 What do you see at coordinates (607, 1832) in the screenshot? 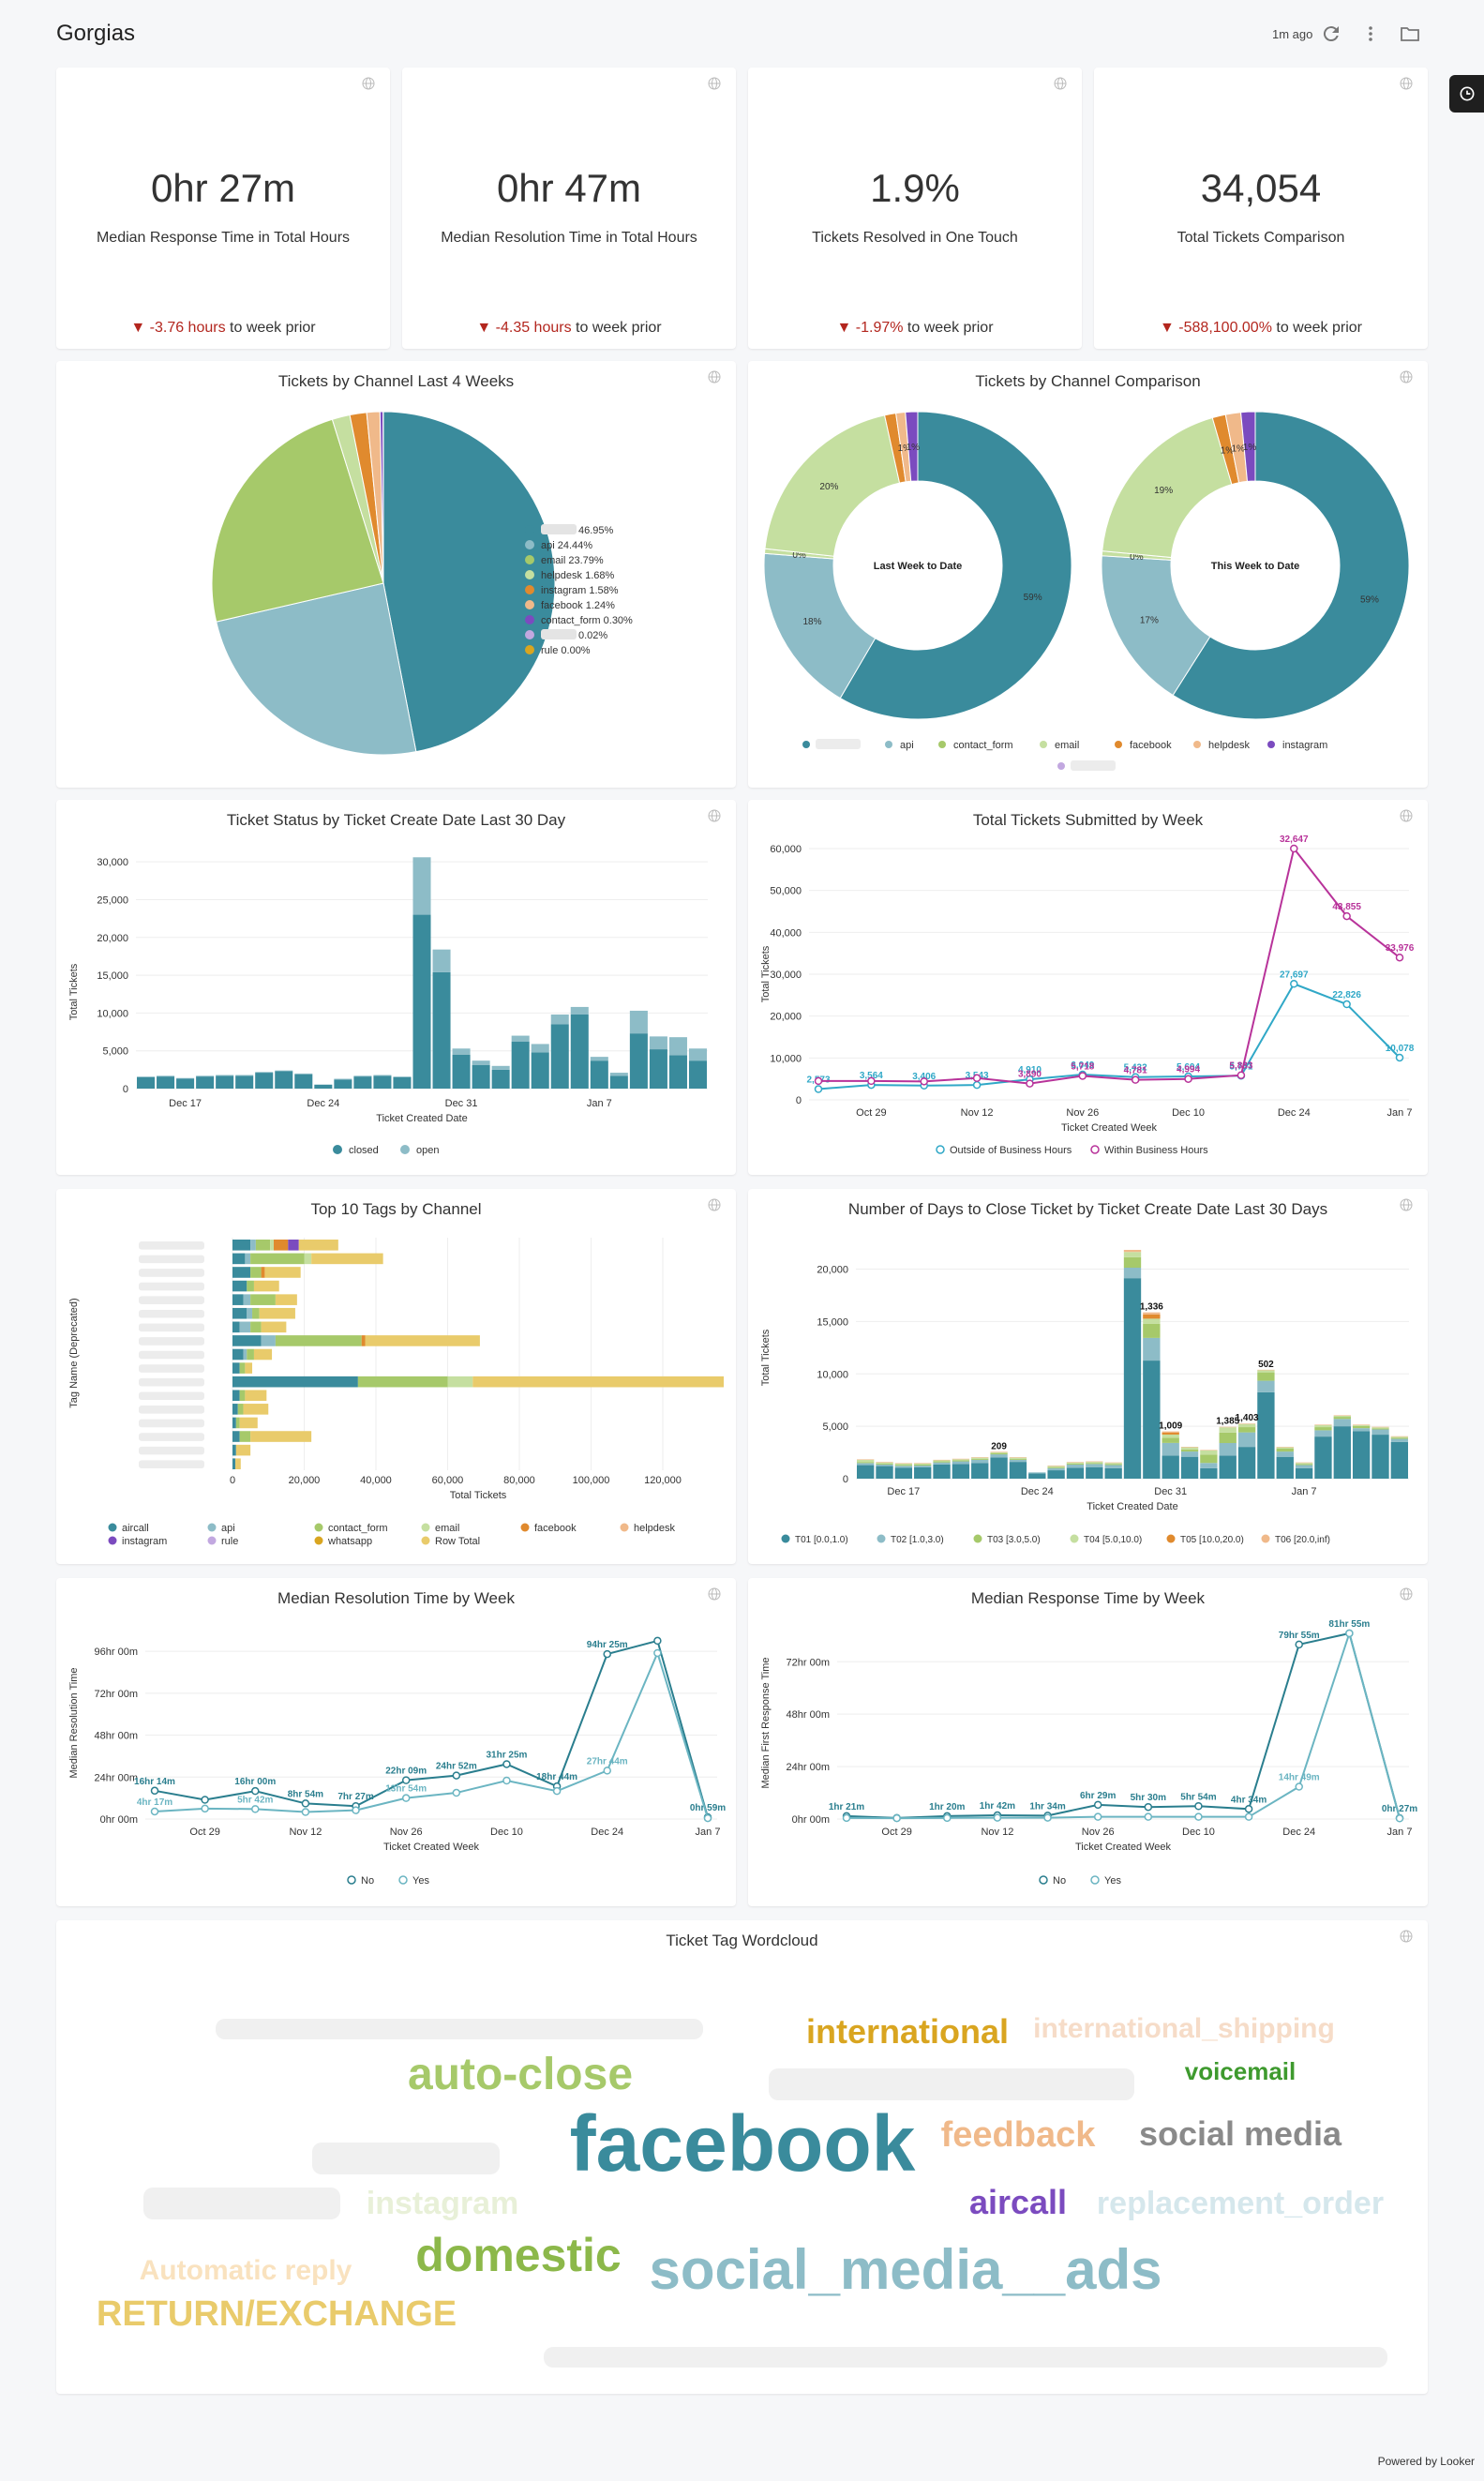
I see `x-tick-label: Dec 24` at bounding box center [607, 1832].